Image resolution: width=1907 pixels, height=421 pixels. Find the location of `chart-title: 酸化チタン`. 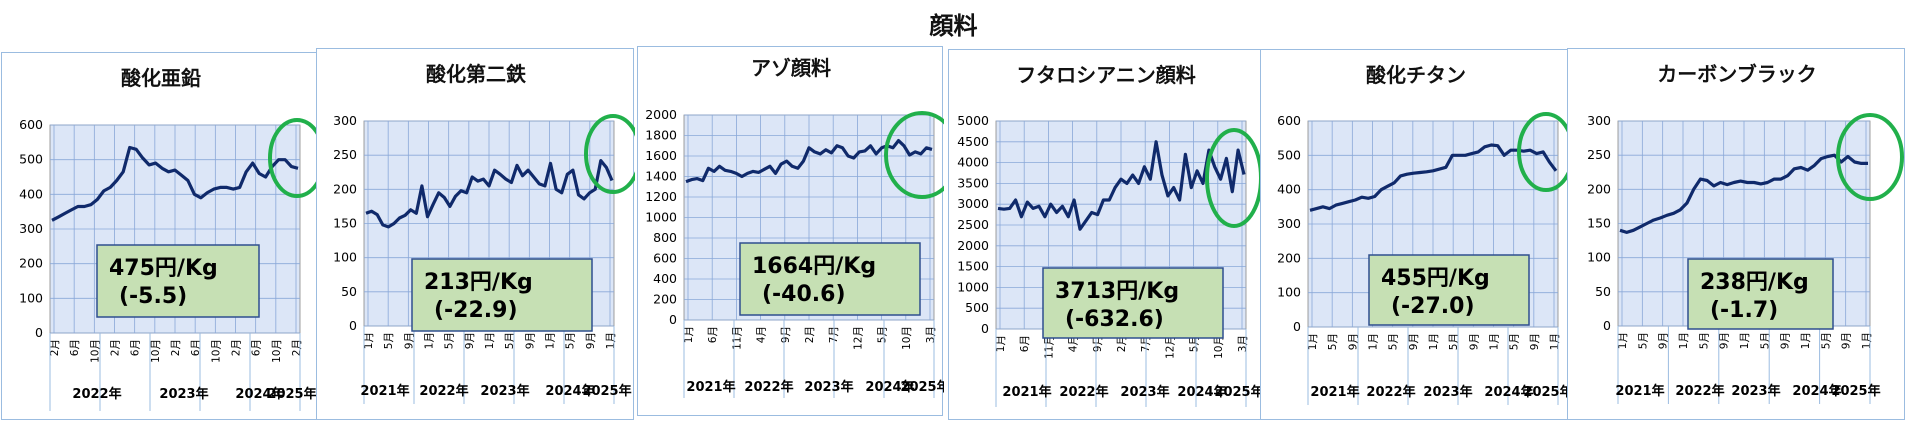

chart-title: 酸化チタン is located at coordinates (1416, 75).